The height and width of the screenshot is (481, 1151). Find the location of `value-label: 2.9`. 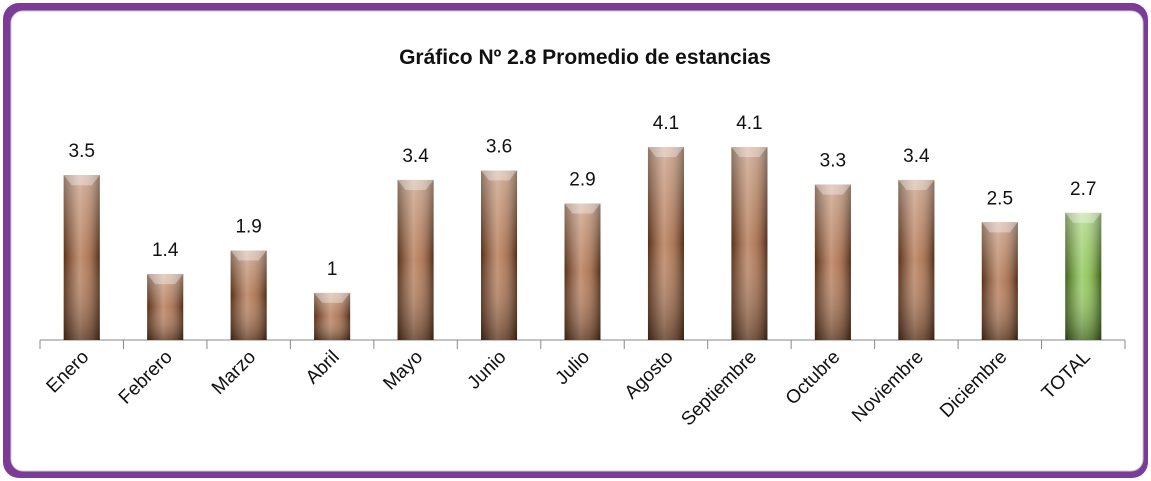

value-label: 2.9 is located at coordinates (582, 179).